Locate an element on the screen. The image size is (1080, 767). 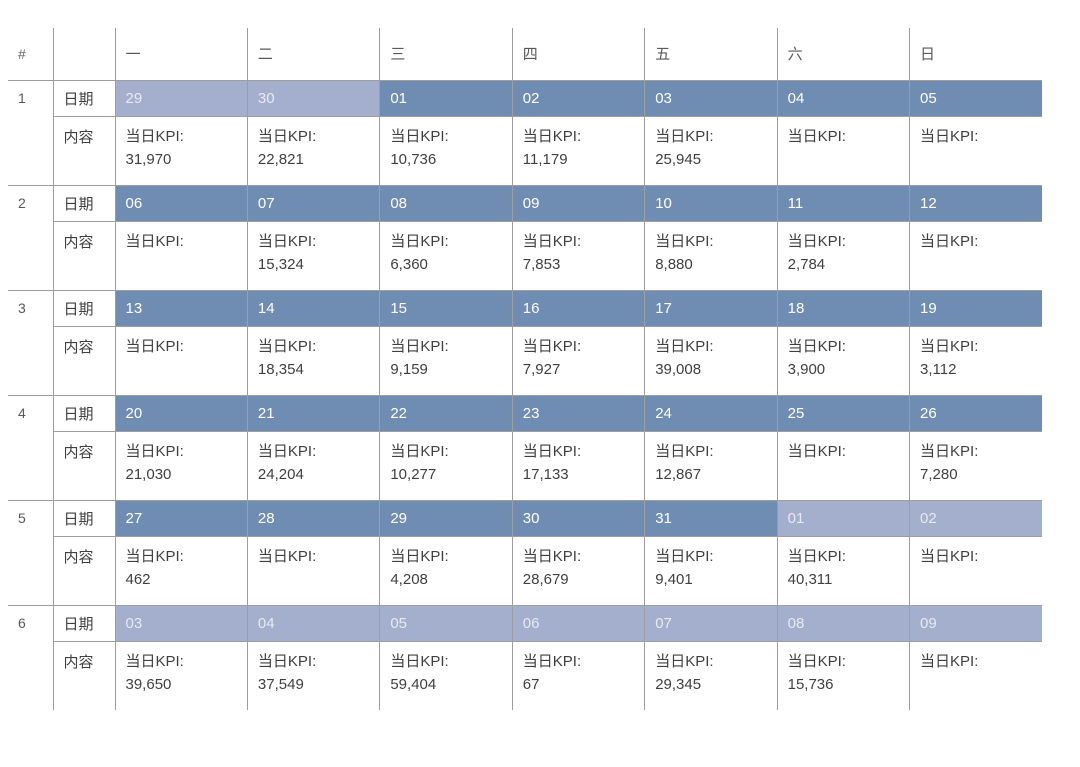
date-cell: 02 is located at coordinates (975, 518).